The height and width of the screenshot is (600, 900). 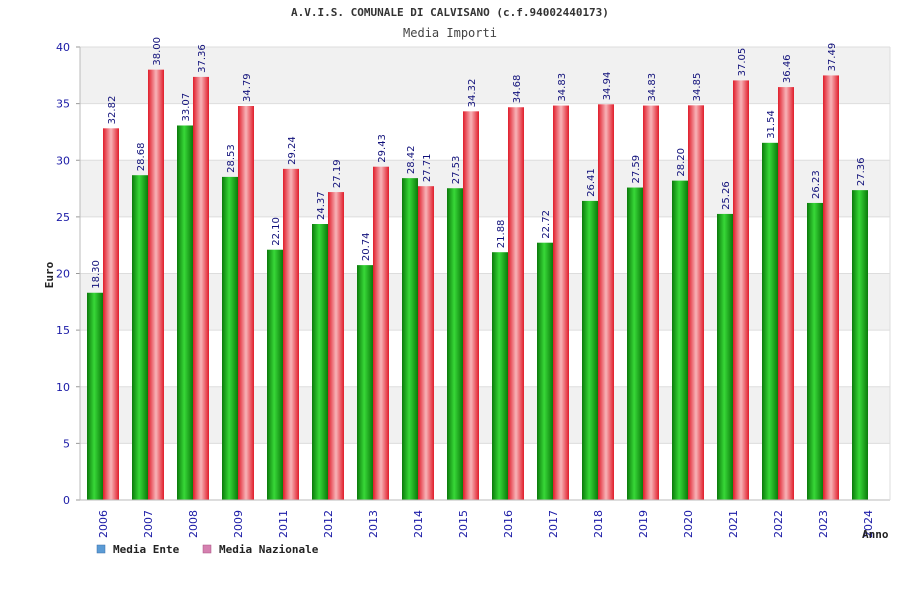 What do you see at coordinates (831, 287) in the screenshot?
I see `bar-media-nazionale-2023` at bounding box center [831, 287].